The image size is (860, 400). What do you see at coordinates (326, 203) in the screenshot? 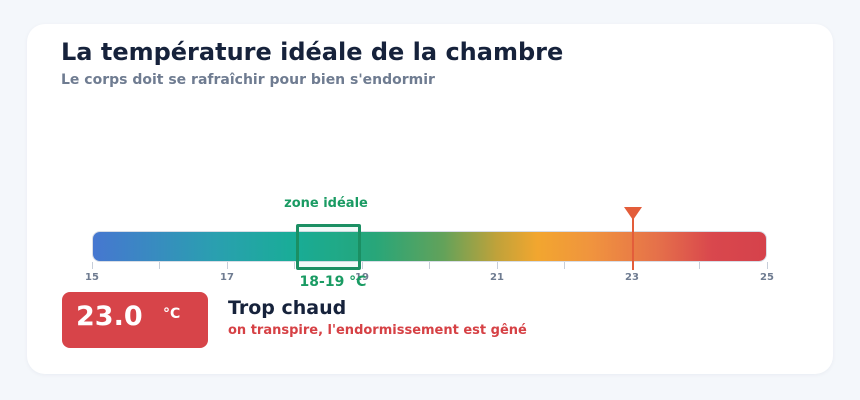
I see `ideal-zone-label: zone idéale` at bounding box center [326, 203].